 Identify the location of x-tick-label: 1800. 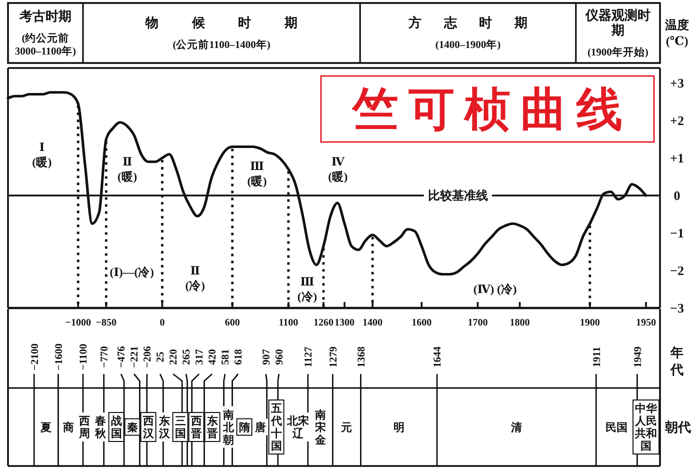
(520, 323).